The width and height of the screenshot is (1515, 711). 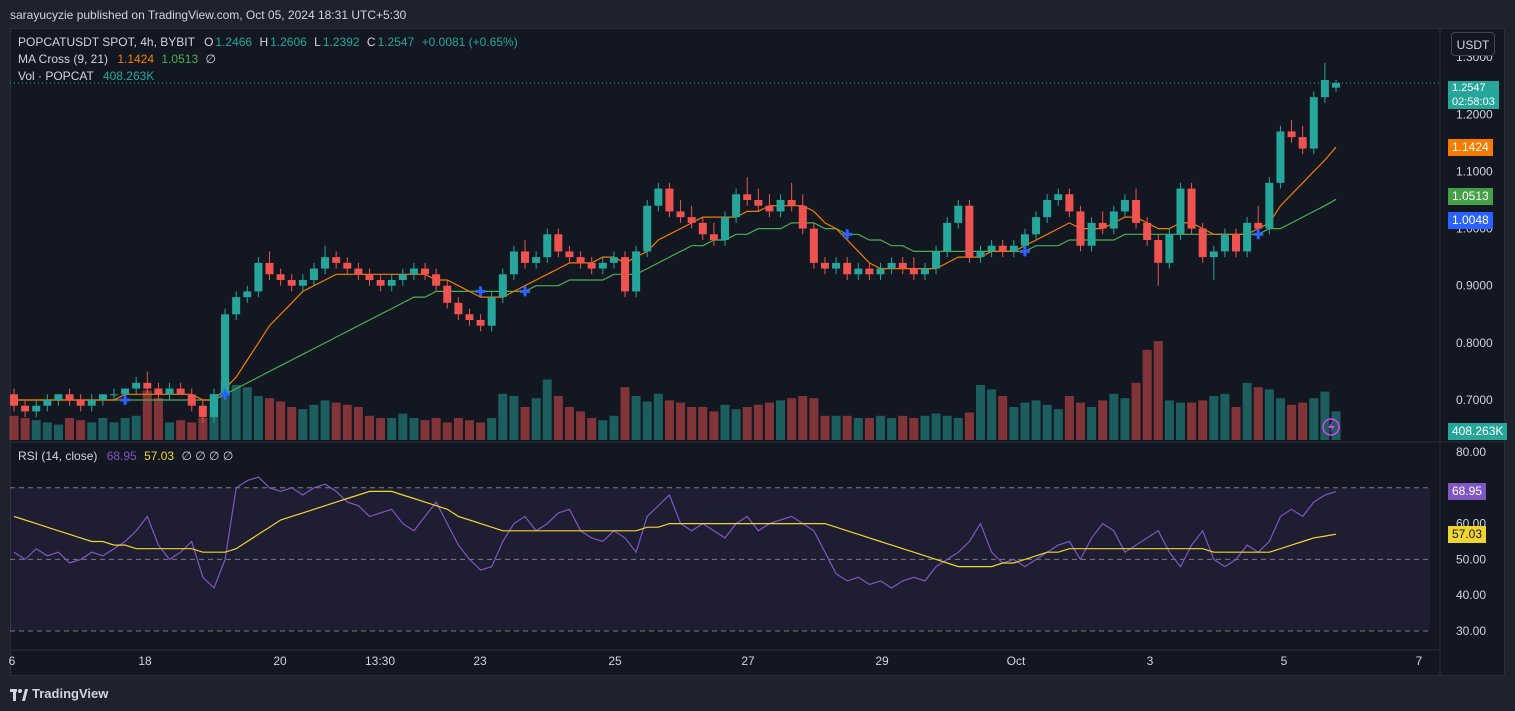 What do you see at coordinates (1474, 171) in the screenshot?
I see `price-tick-label: 1.1000` at bounding box center [1474, 171].